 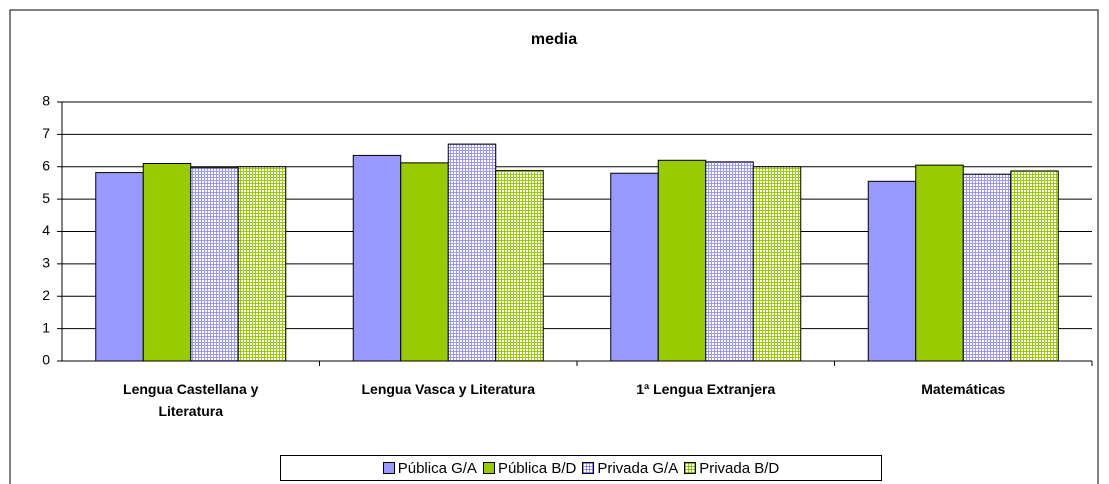 I want to click on legend-item: Privada B/D, so click(x=731, y=468).